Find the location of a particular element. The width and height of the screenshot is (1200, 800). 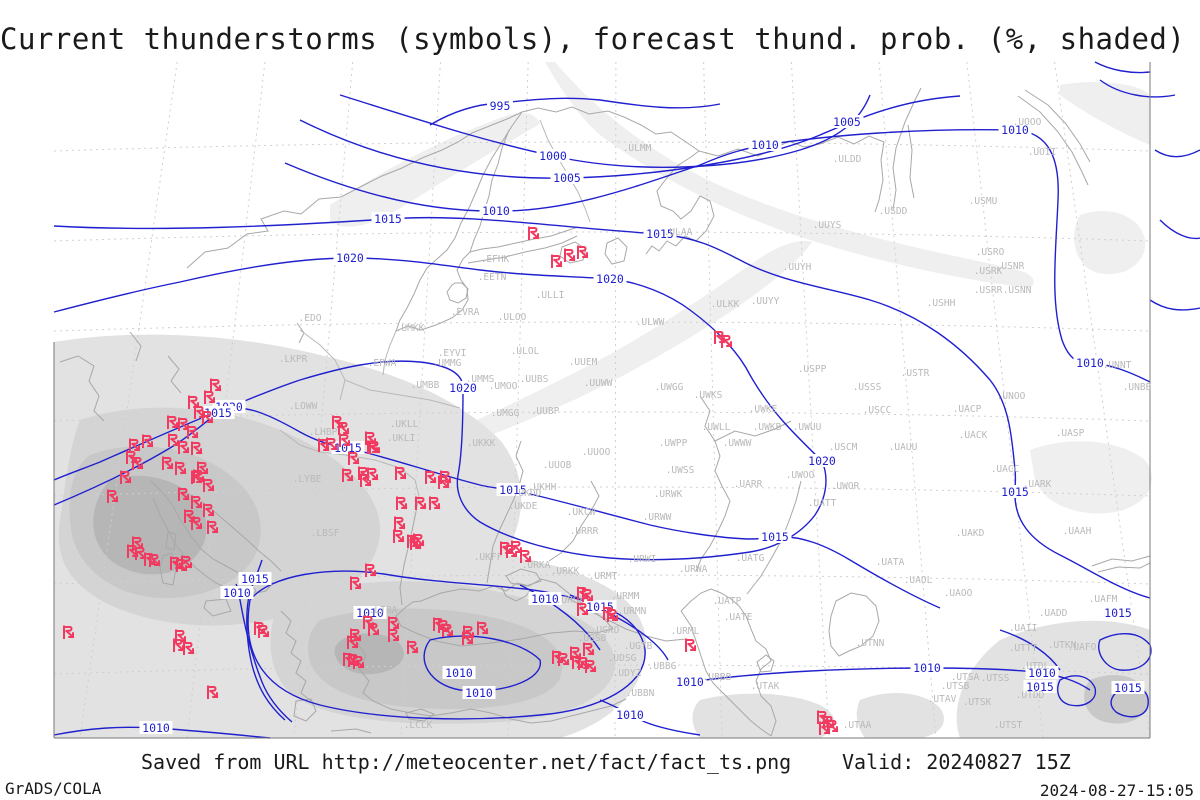

station-label: .UTSA is located at coordinates (965, 677).